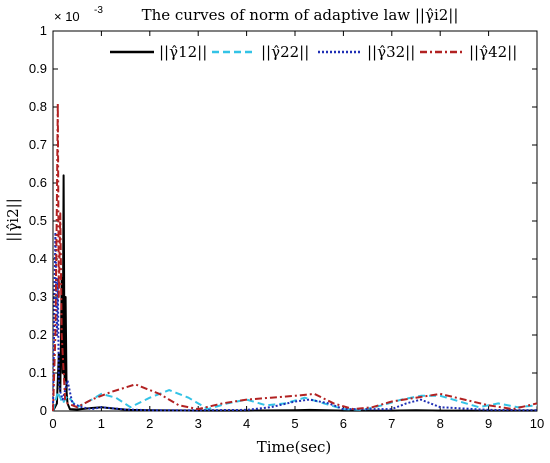 The width and height of the screenshot is (550, 463). What do you see at coordinates (38, 334) in the screenshot?
I see `y-tick-label-2: 0.2` at bounding box center [38, 334].